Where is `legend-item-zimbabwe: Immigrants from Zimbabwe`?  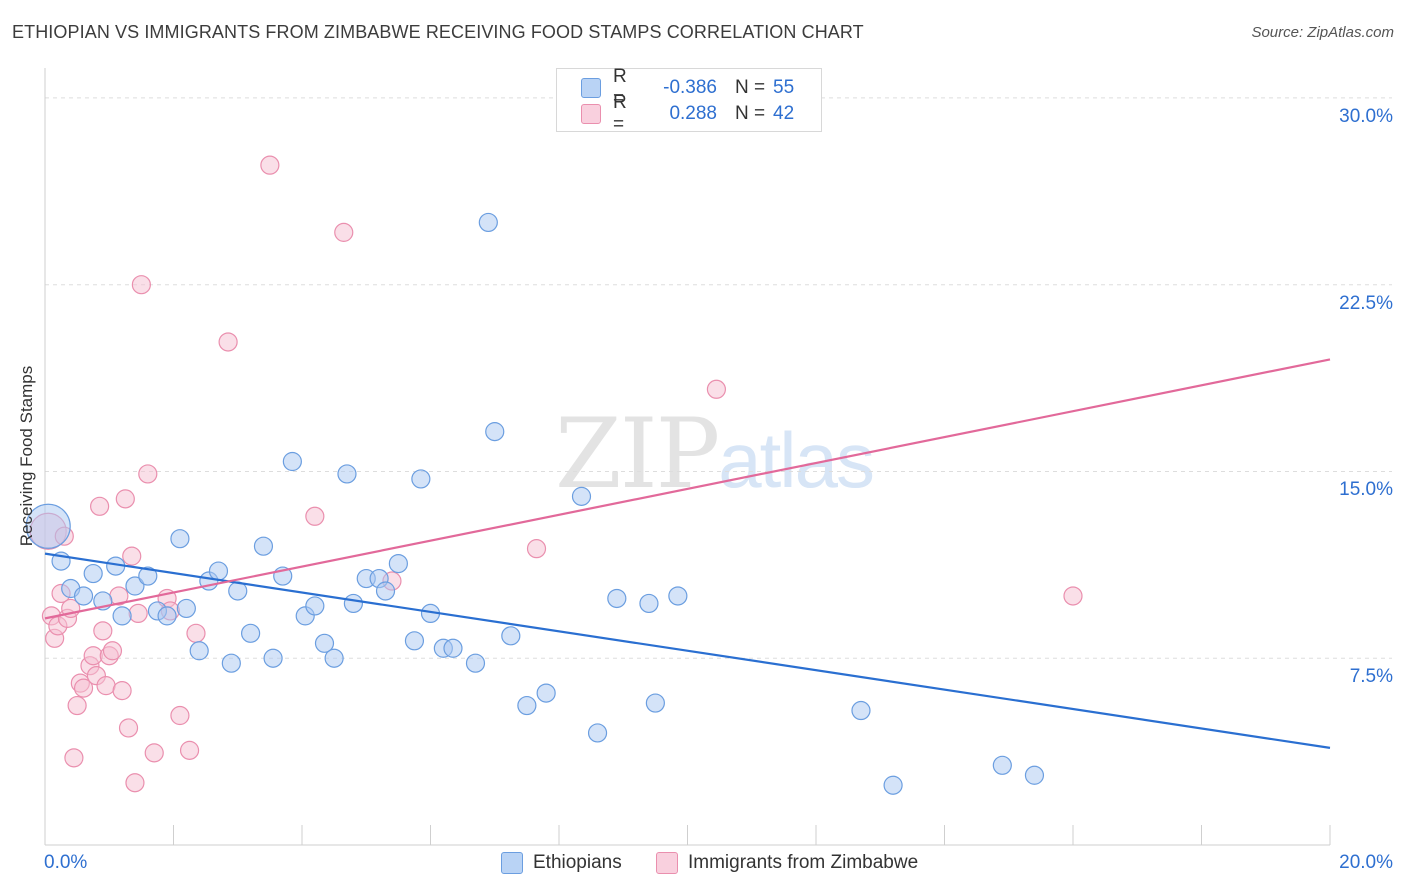 legend-item-zimbabwe: Immigrants from Zimbabwe is located at coordinates (787, 863).